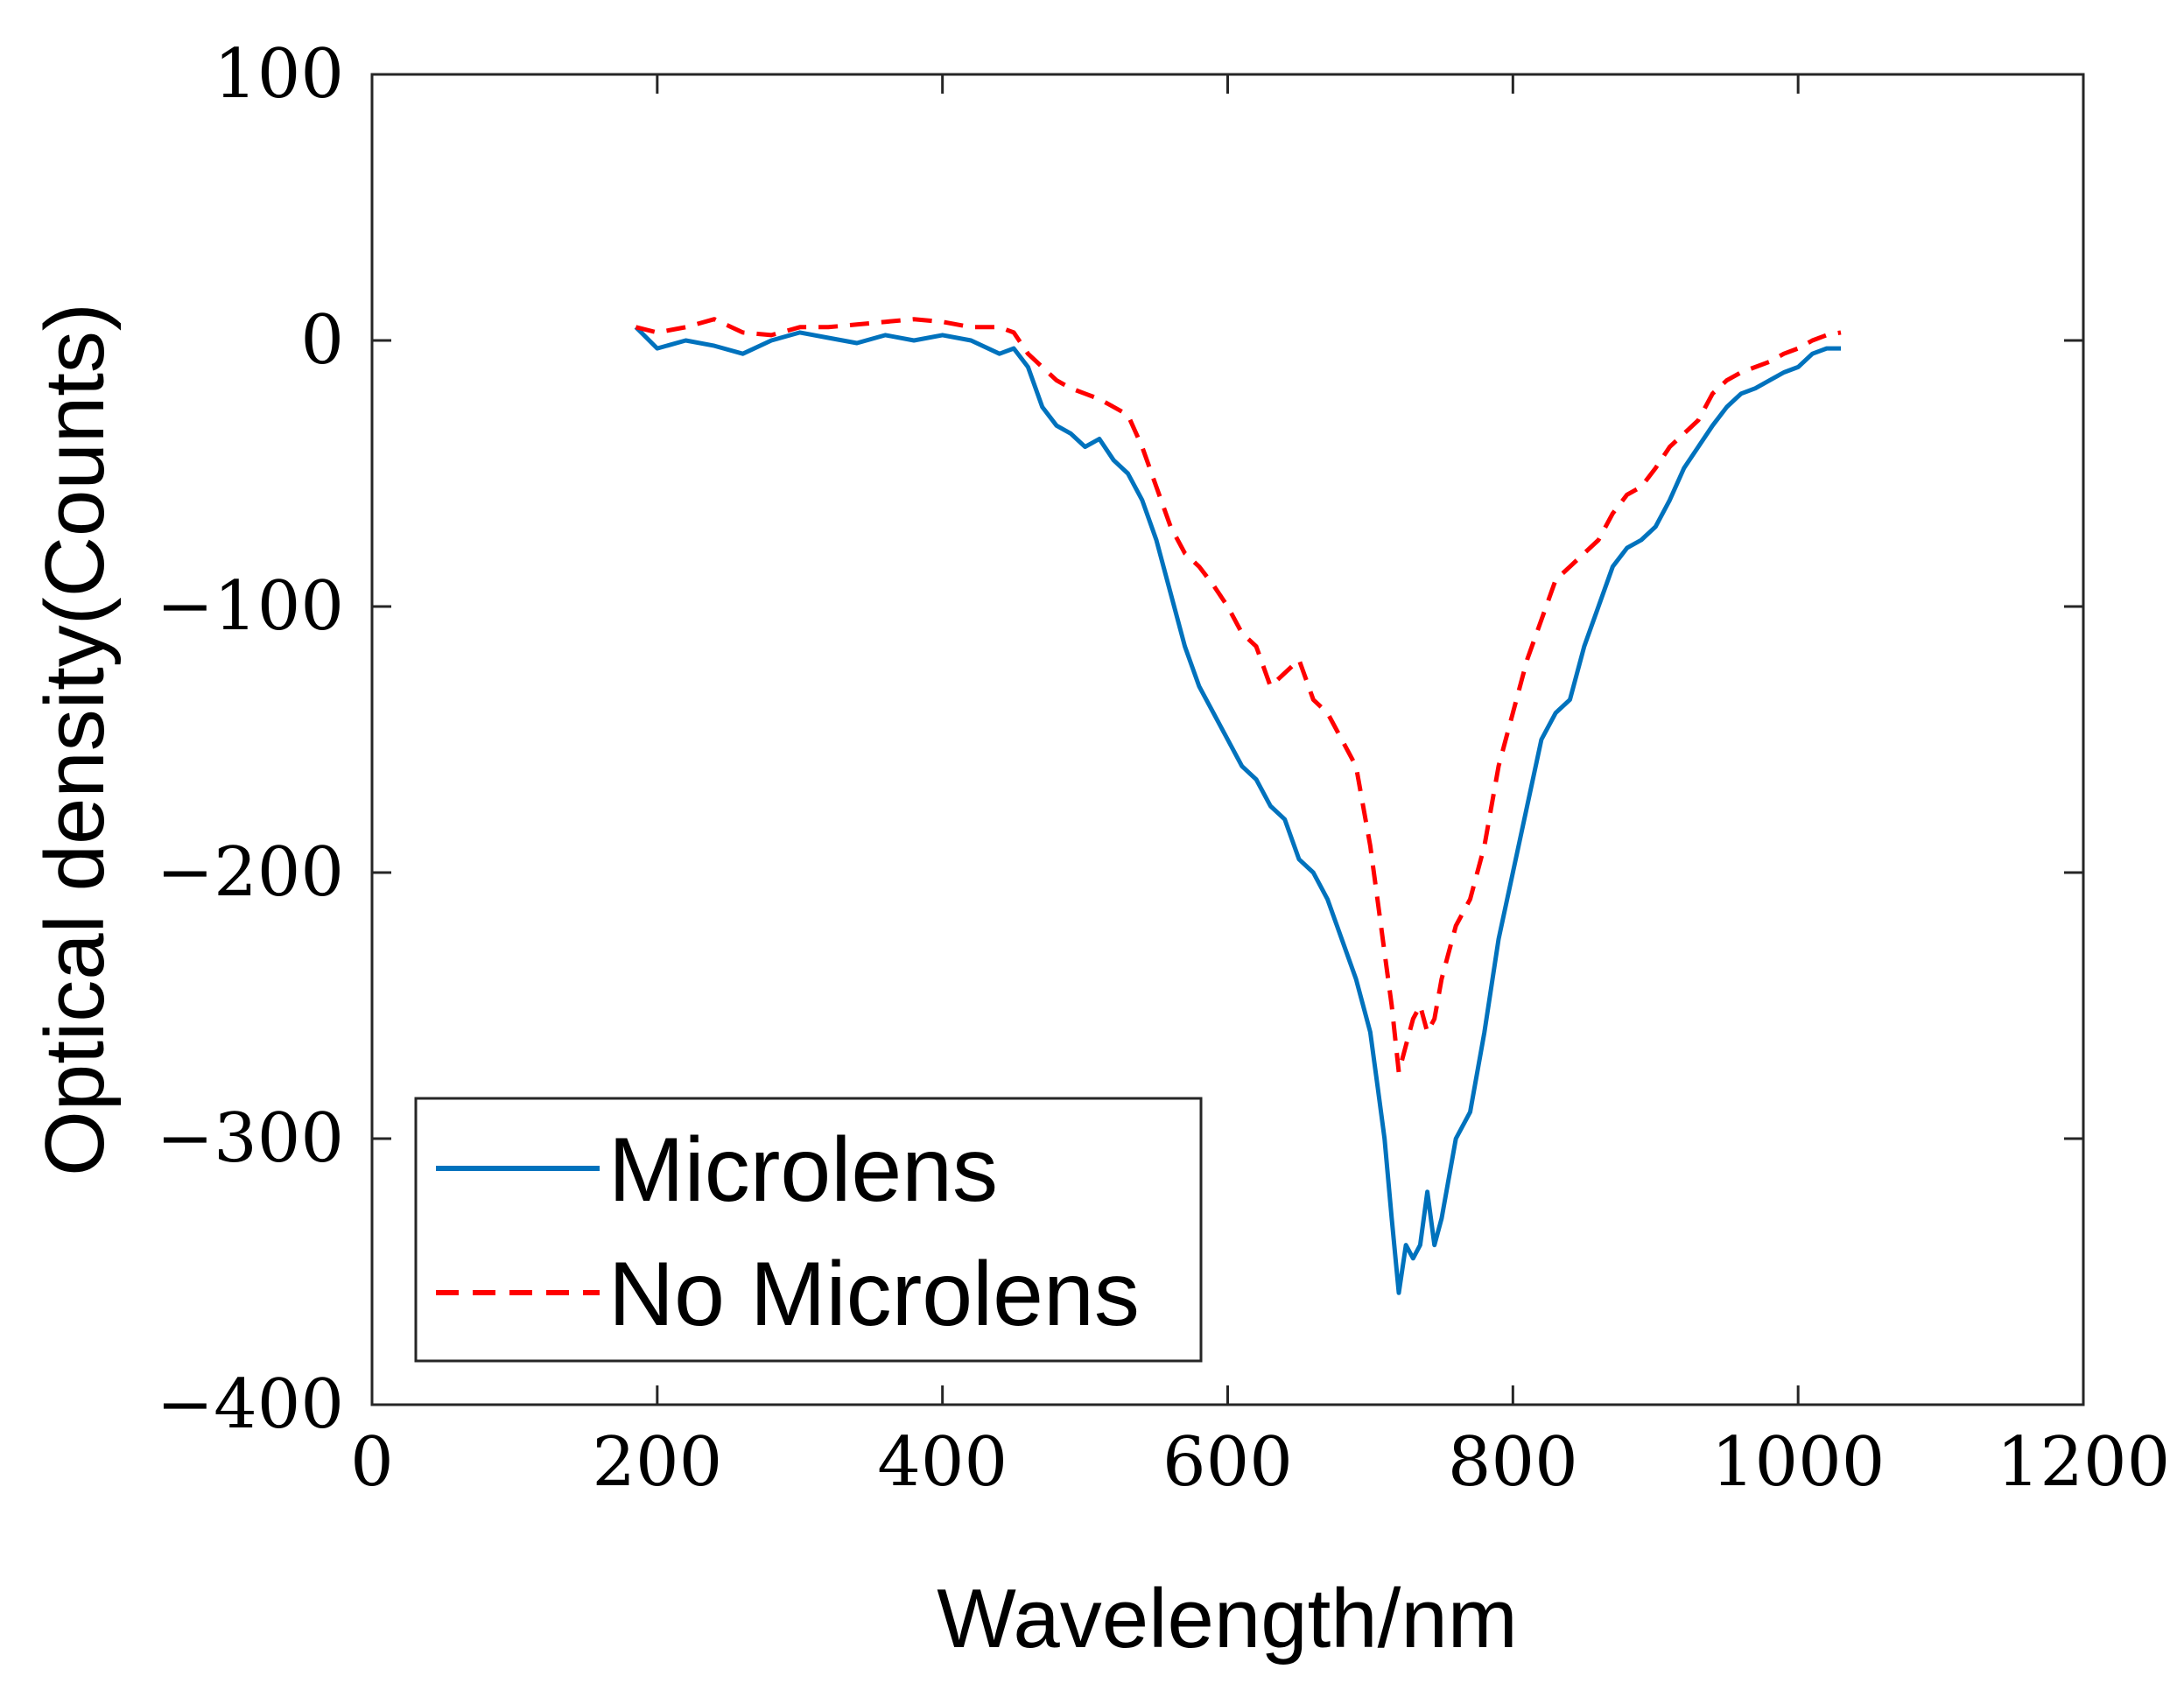 Image resolution: width=2184 pixels, height=1690 pixels. I want to click on x-tick-label: 200, so click(657, 1463).